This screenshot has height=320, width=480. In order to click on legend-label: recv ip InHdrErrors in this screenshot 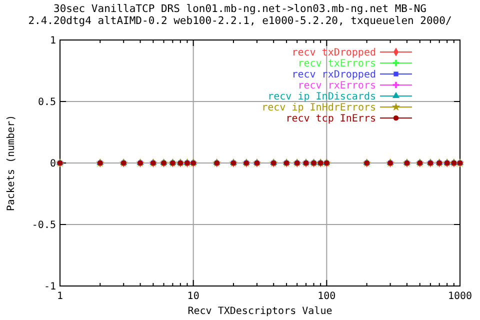, I will do `click(319, 108)`.